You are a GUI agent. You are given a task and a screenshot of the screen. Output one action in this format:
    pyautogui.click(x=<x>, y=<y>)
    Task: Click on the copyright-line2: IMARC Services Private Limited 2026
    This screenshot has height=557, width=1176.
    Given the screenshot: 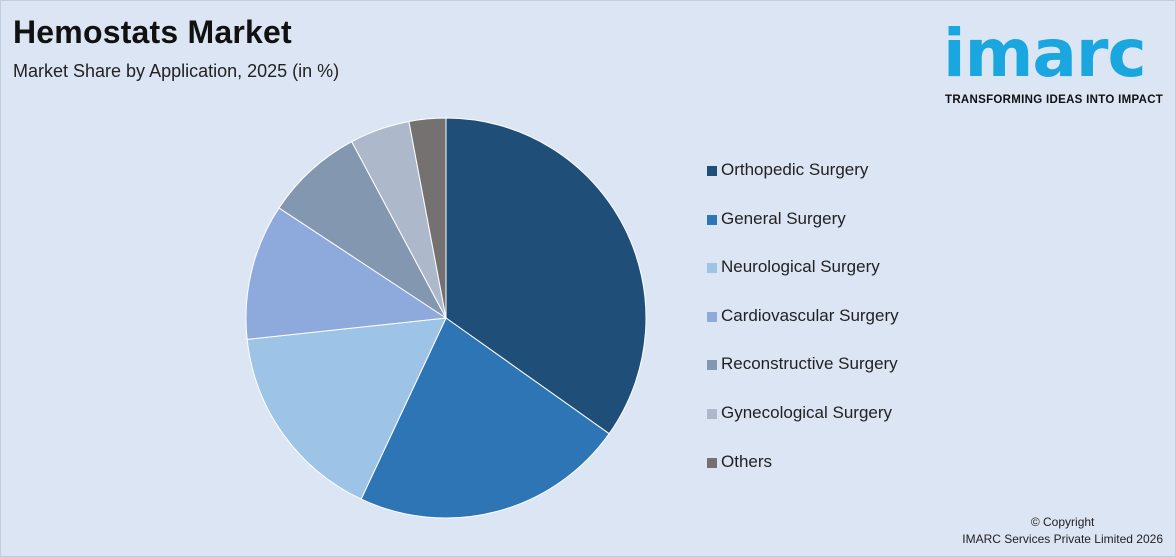 What is the action you would take?
    pyautogui.click(x=1062, y=539)
    